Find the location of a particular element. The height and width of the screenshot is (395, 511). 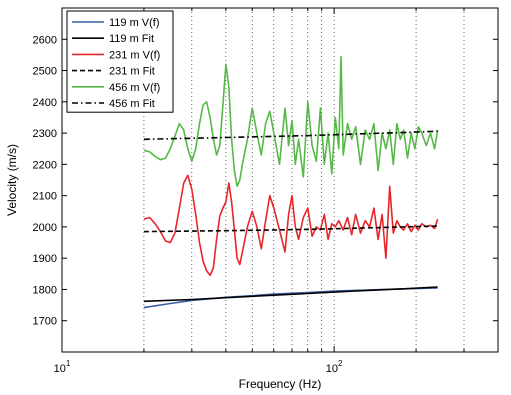

x-tick-label: 10² is located at coordinates (334, 367).